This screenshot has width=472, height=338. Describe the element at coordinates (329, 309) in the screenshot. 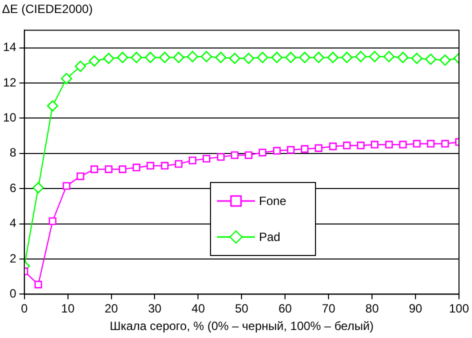

I see `x-tick-label: 70` at that location.